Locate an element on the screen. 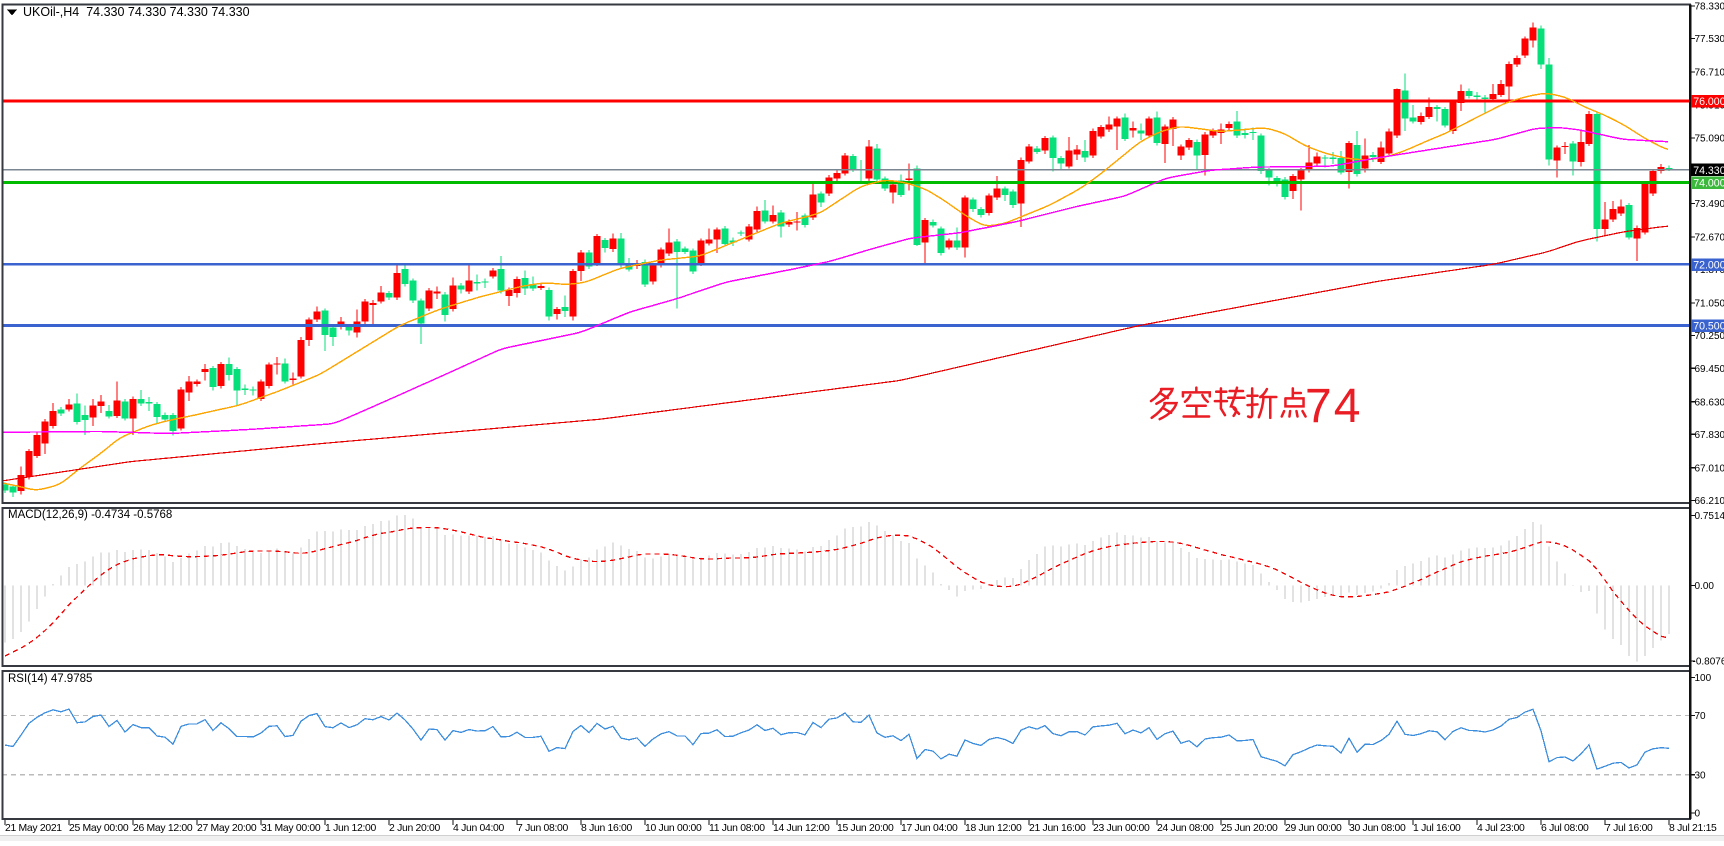  svg-text: 7 Jul 16:00 is located at coordinates (1629, 828).